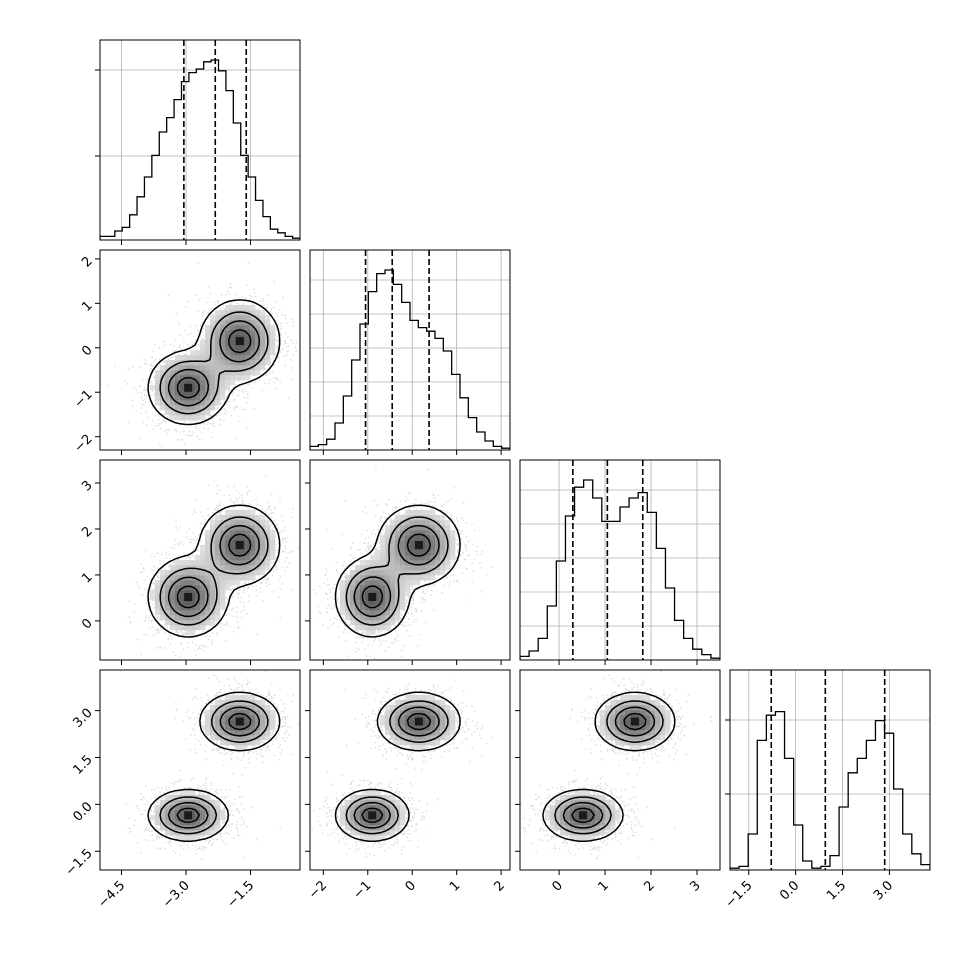  Describe the element at coordinates (372, 597) in the screenshot. I see `density-peak` at that location.